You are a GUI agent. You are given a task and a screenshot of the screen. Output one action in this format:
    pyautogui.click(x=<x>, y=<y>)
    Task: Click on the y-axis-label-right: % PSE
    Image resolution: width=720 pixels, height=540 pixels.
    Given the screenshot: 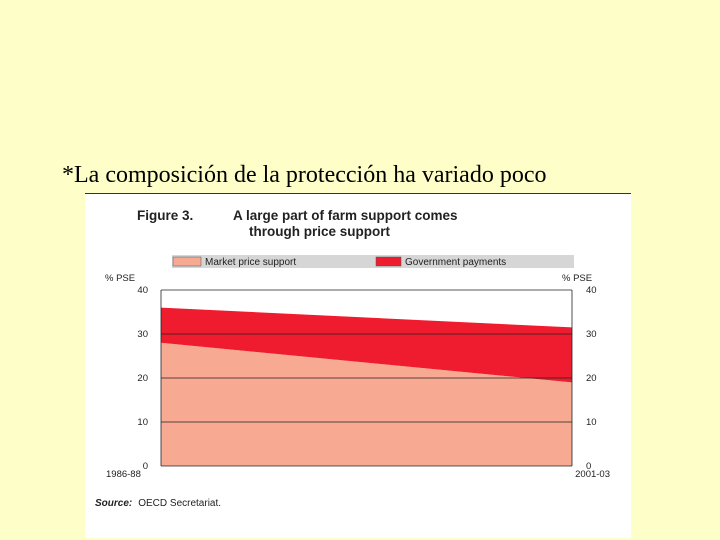 What is the action you would take?
    pyautogui.click(x=577, y=278)
    